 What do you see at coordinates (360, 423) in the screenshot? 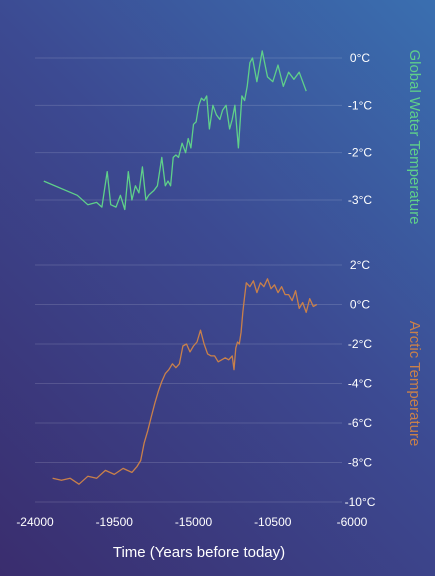
I see `y-tick-label: -6°C` at bounding box center [360, 423].